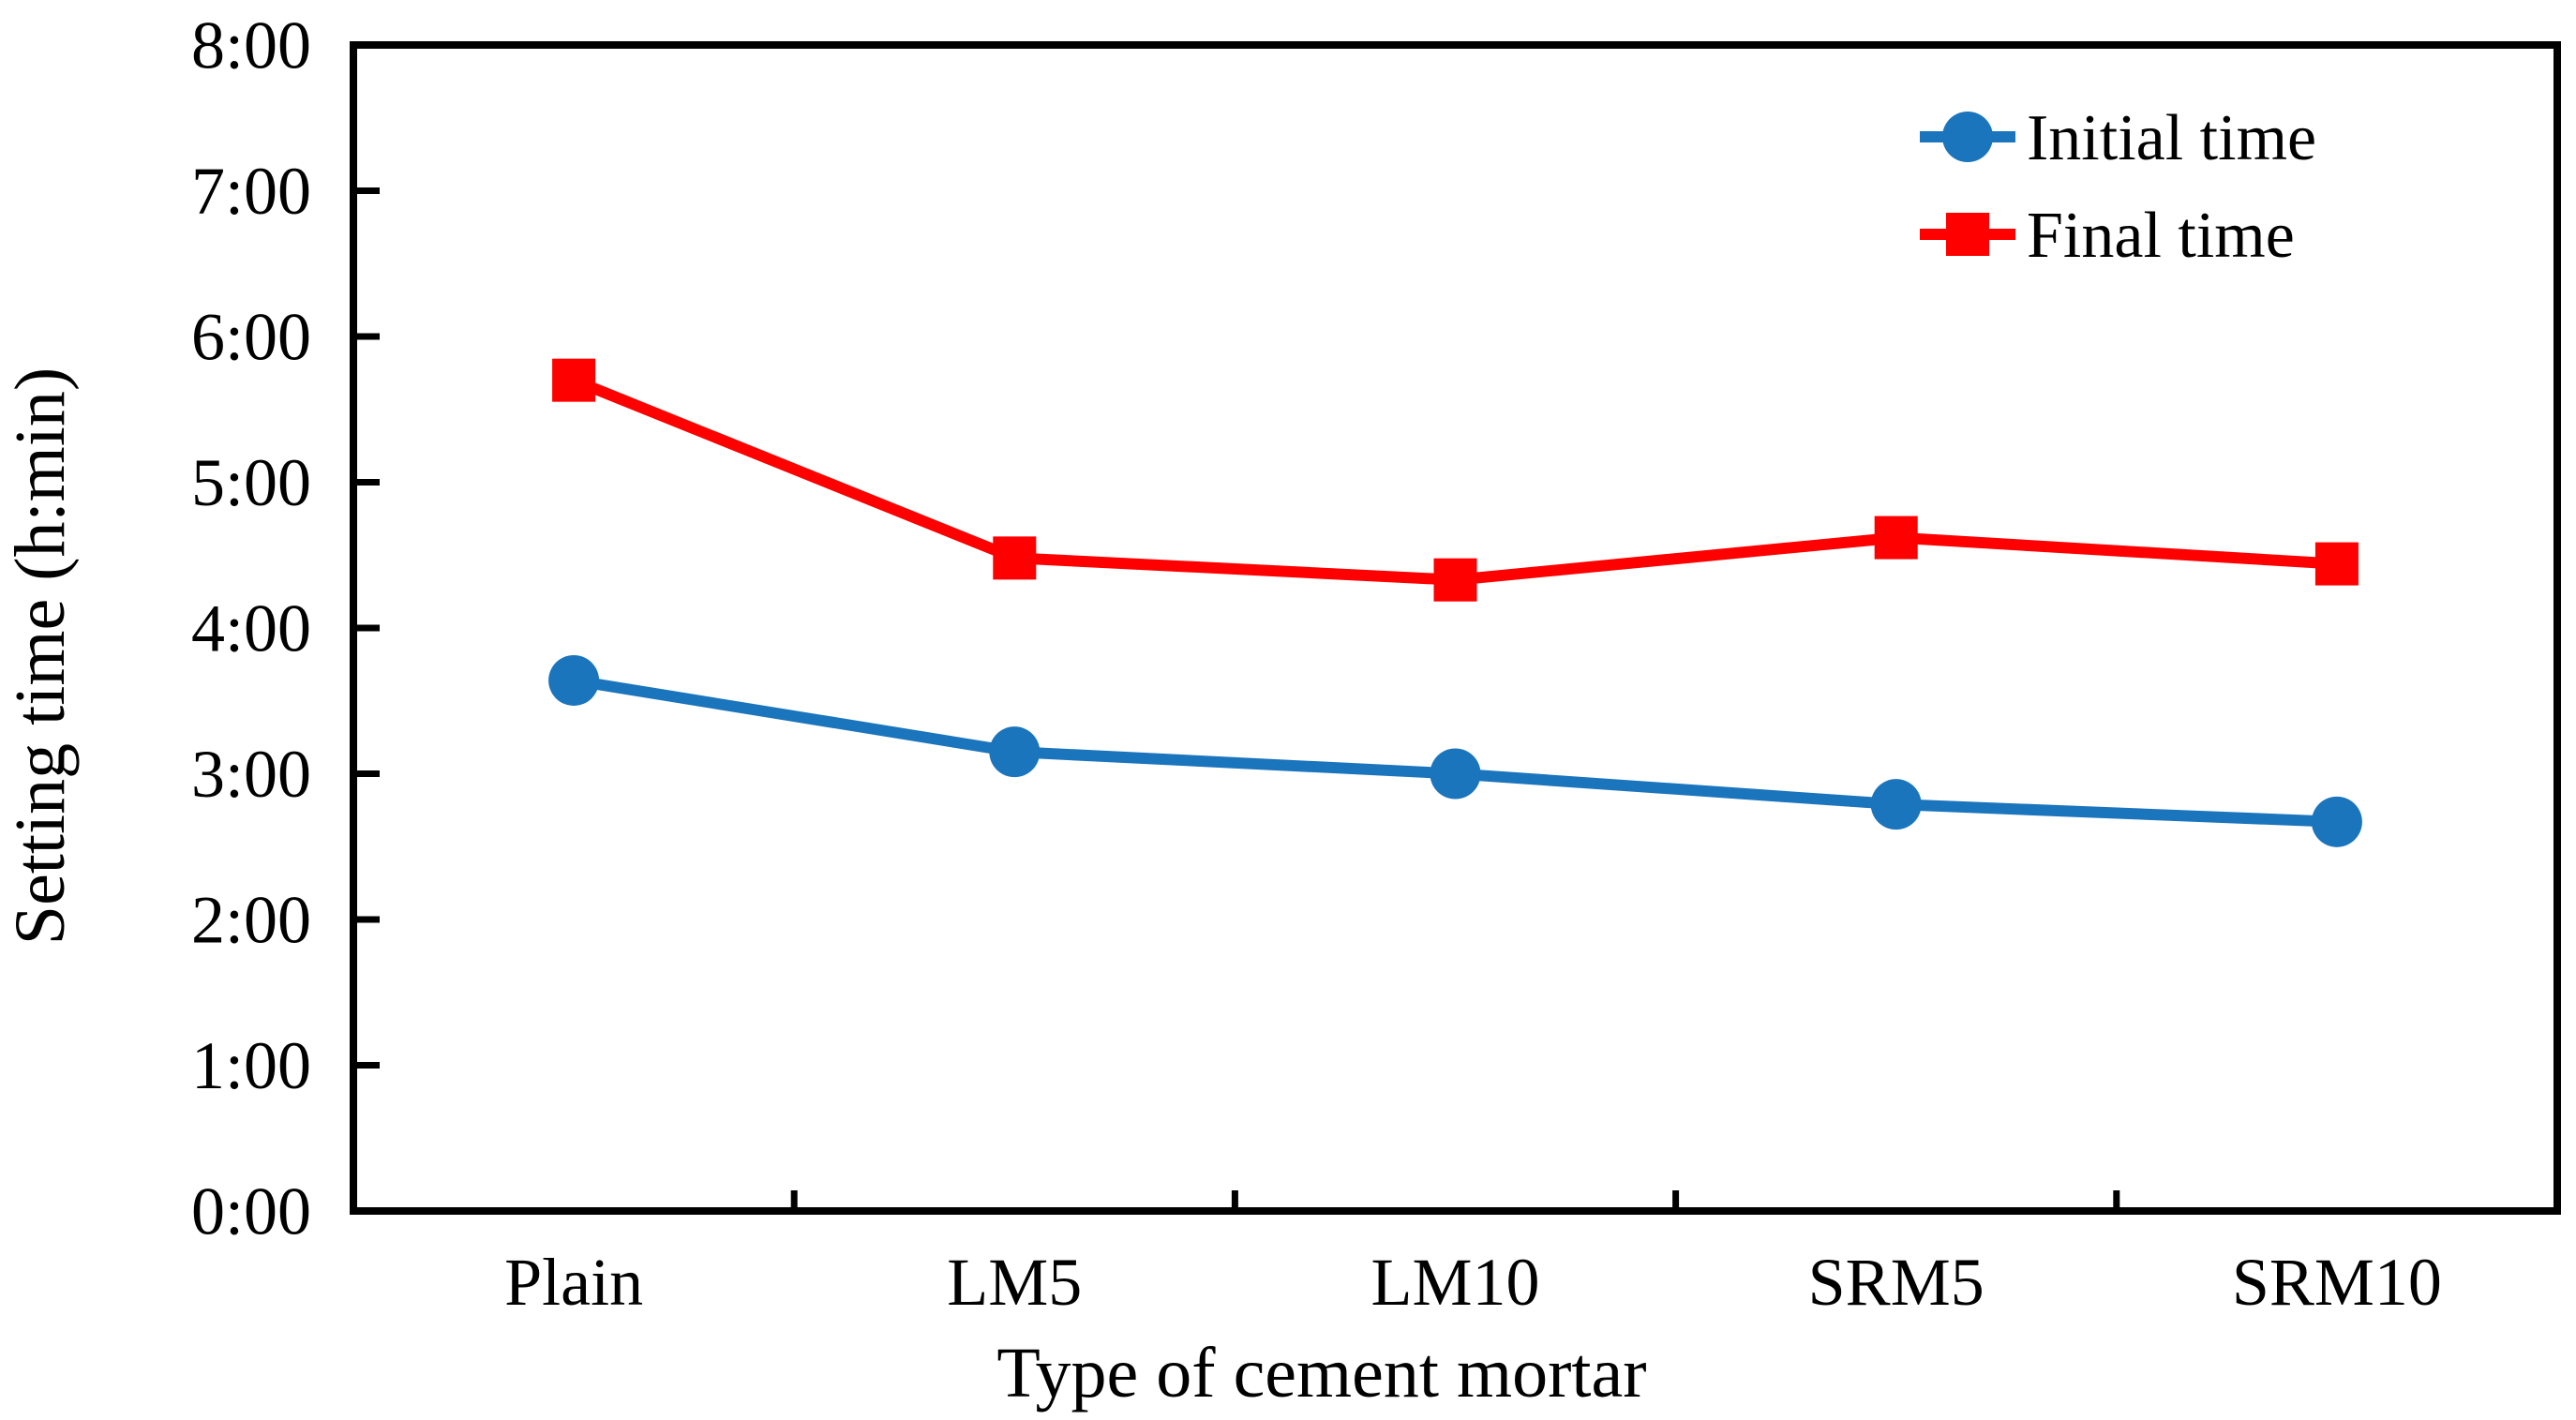  I want to click on legend-marker-circle-icon, so click(1968, 137).